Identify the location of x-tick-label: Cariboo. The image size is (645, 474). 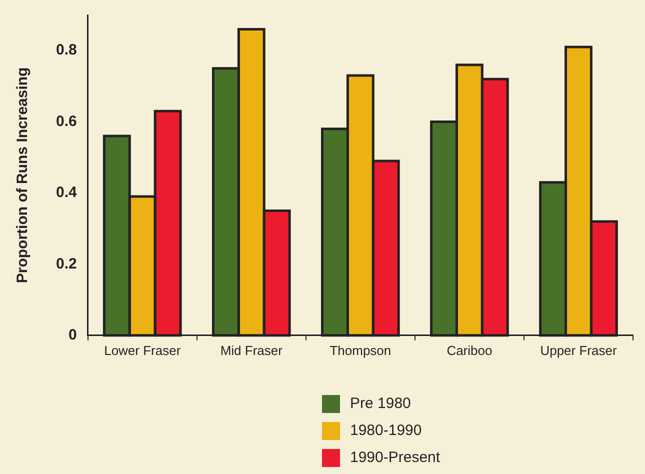
(469, 350).